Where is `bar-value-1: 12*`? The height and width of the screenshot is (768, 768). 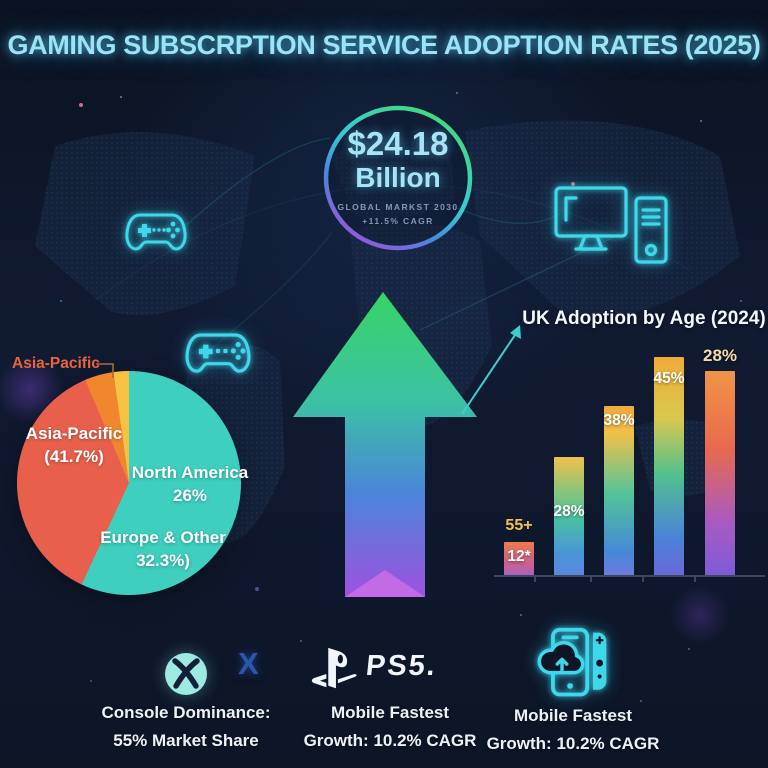
bar-value-1: 12* is located at coordinates (519, 556).